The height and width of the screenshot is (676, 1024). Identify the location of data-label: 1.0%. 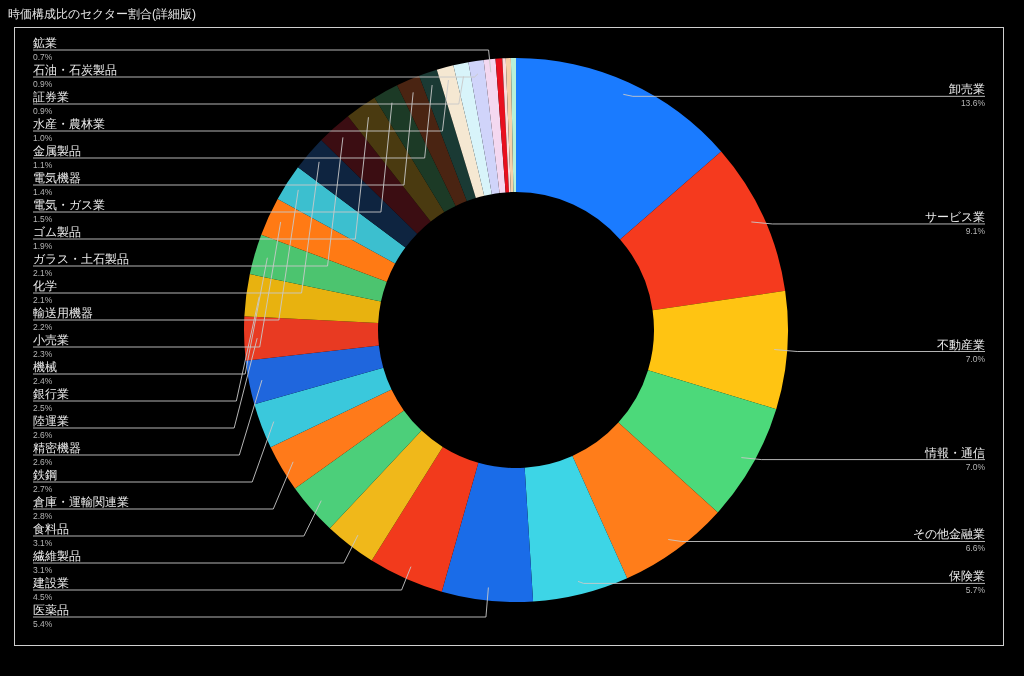
(43, 138).